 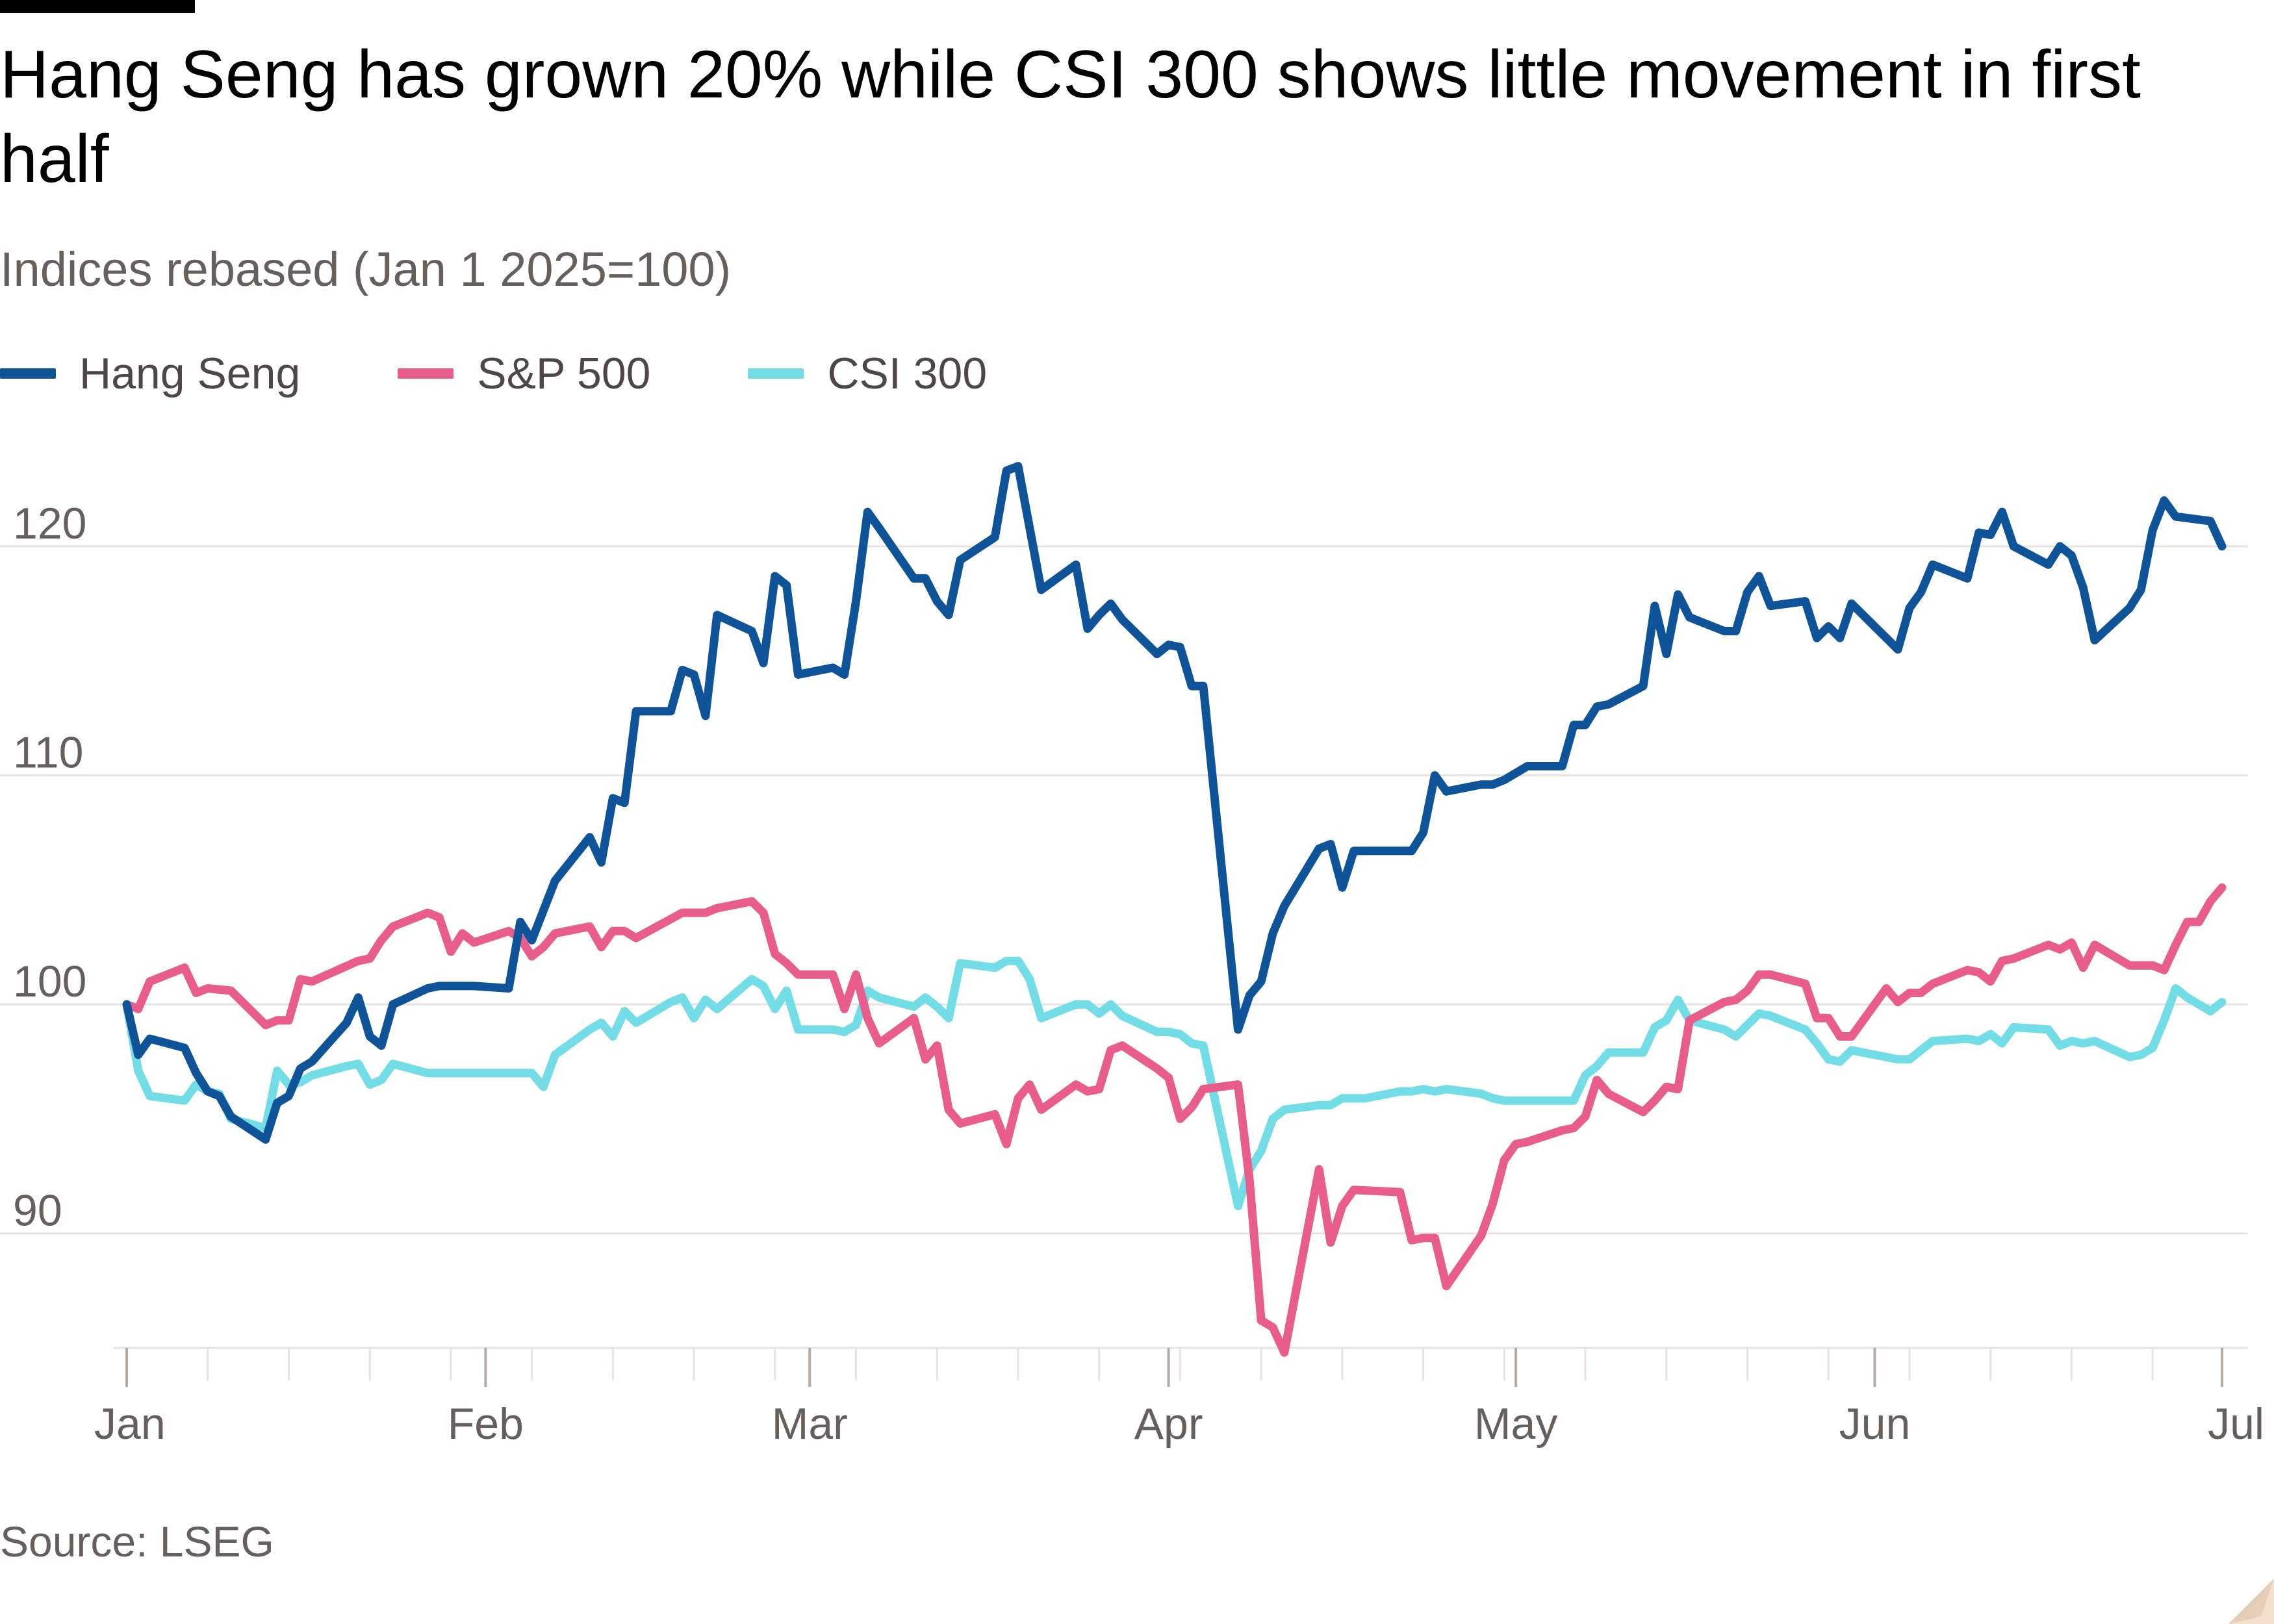 I want to click on y-tick-label-120: 120, so click(x=49, y=523).